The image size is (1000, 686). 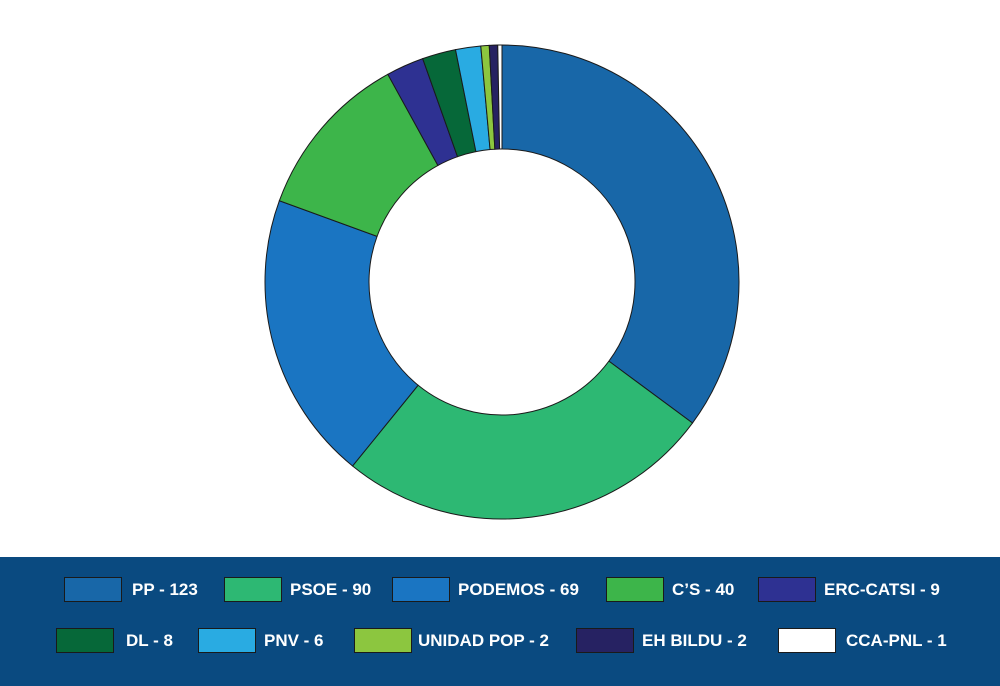 What do you see at coordinates (331, 589) in the screenshot?
I see `legend-label: PSOE - 90` at bounding box center [331, 589].